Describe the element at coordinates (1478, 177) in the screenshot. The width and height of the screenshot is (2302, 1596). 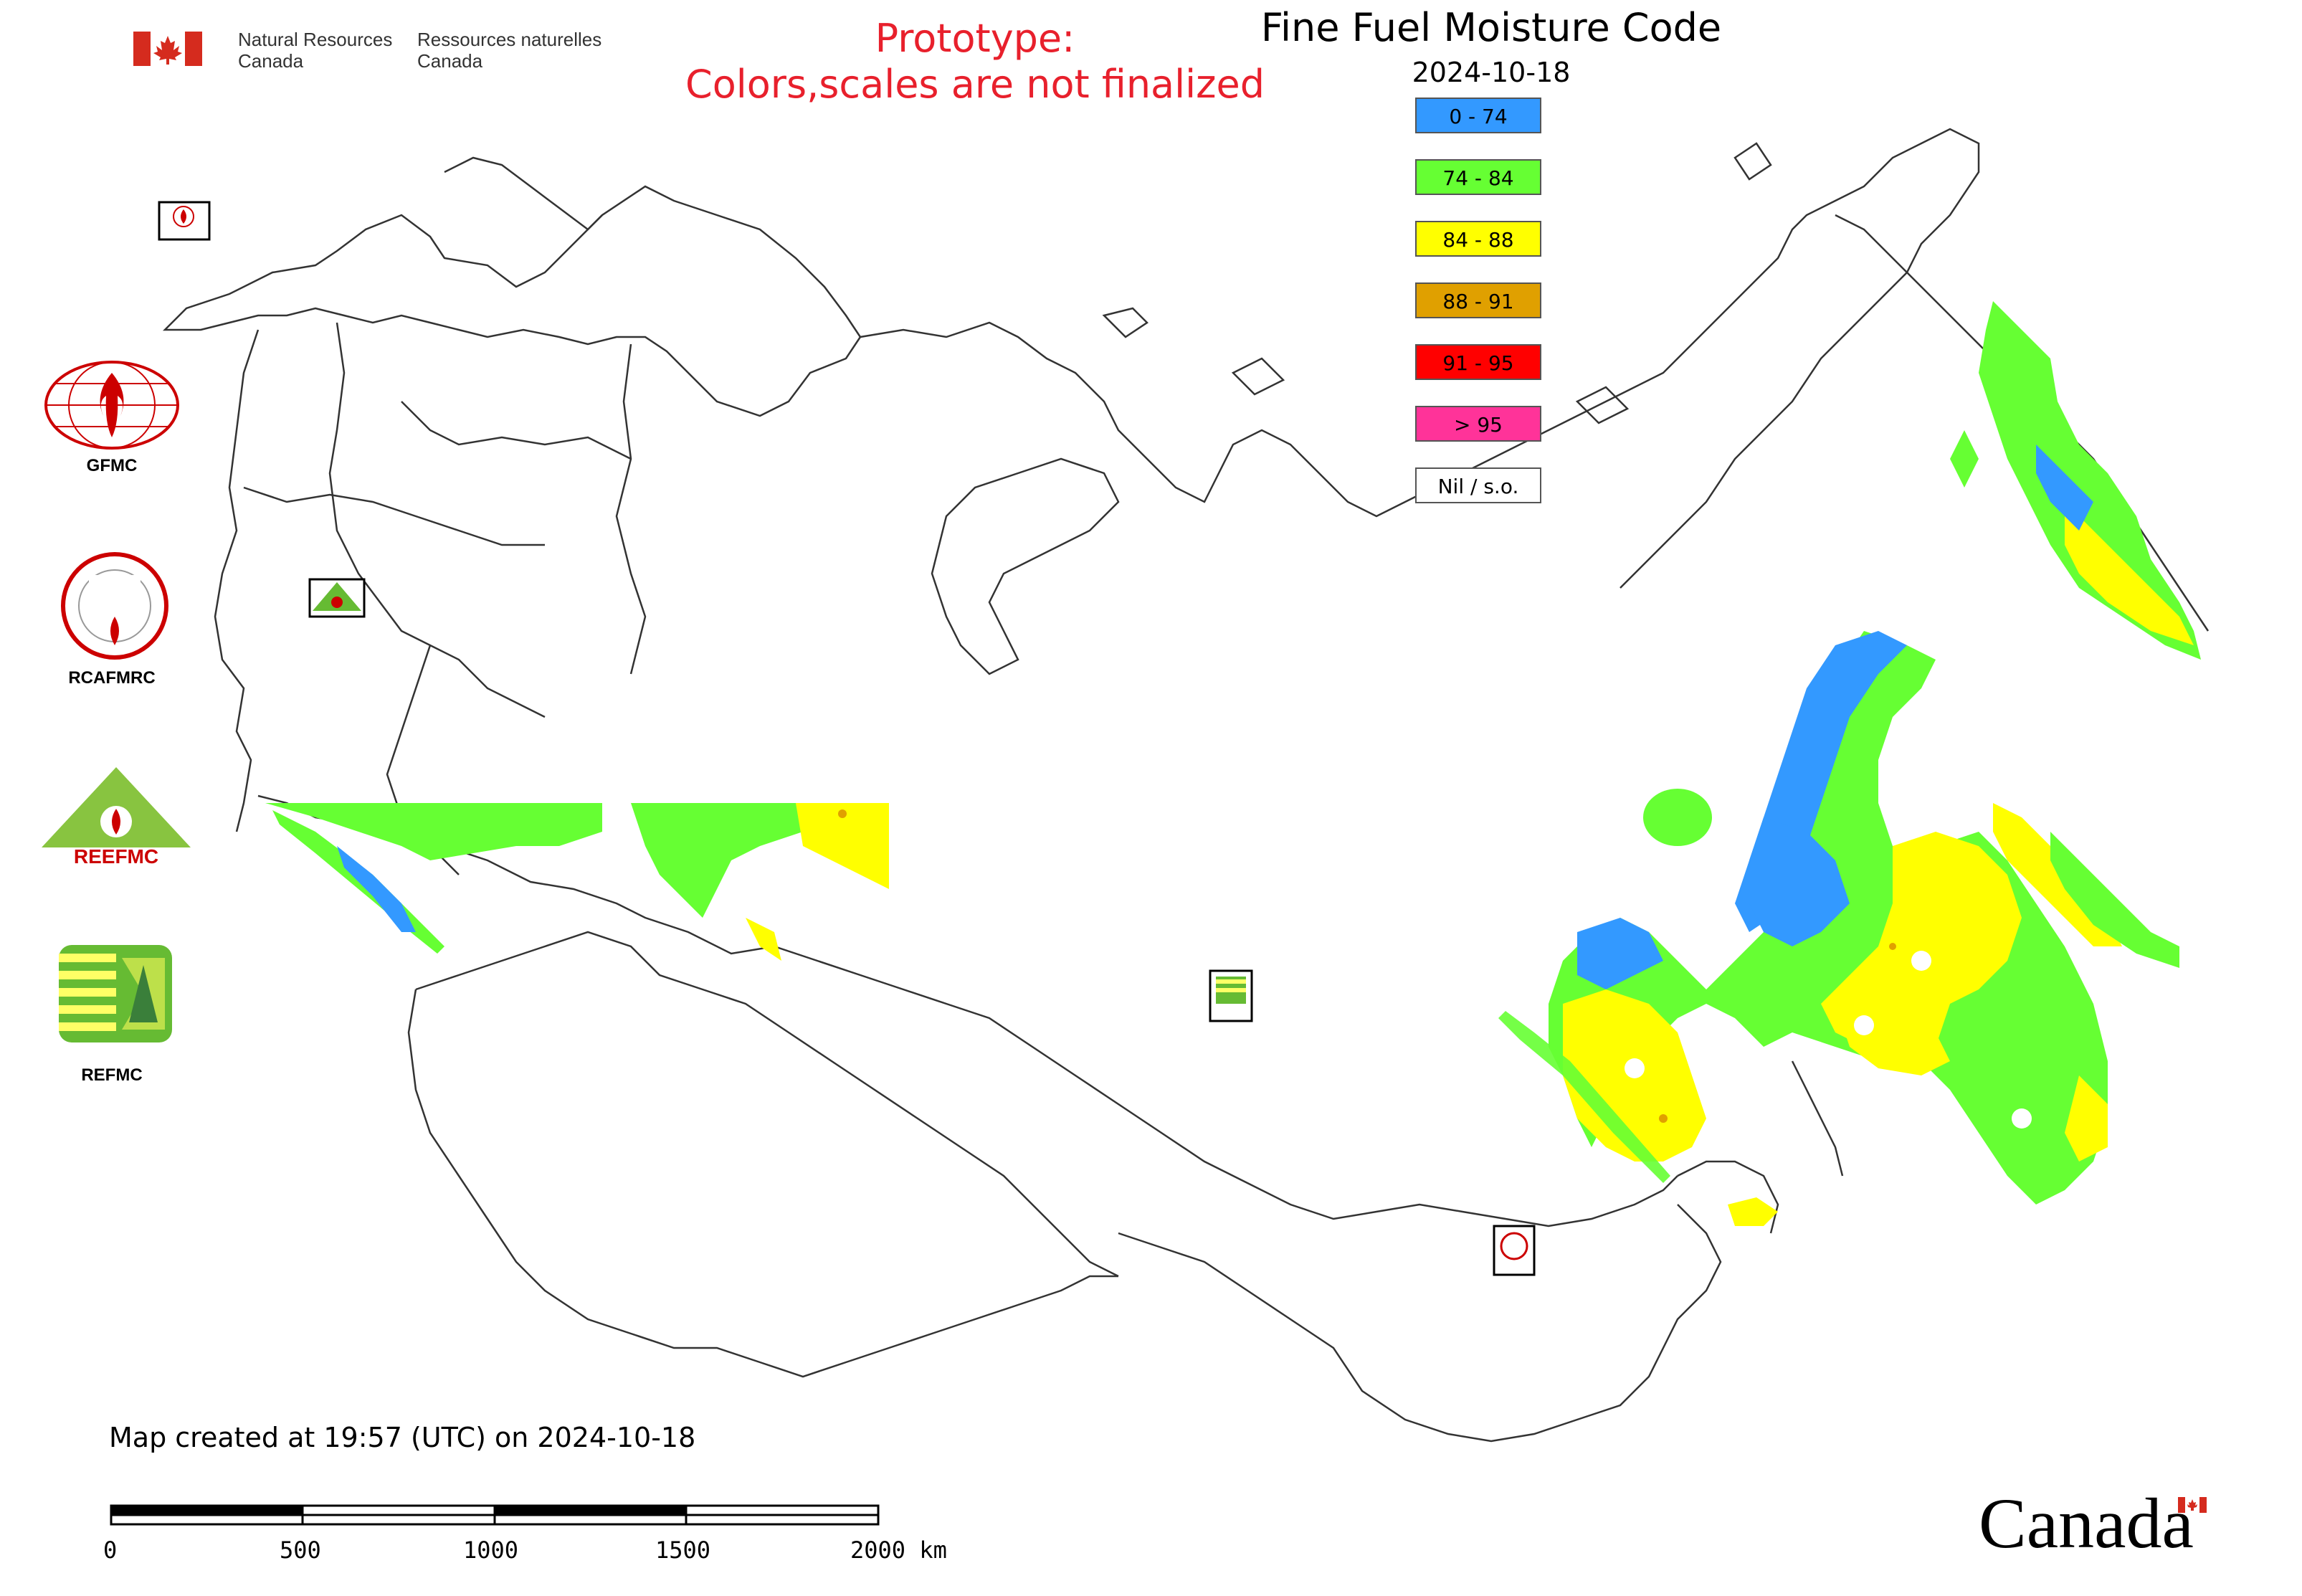
I see `legend-item-74-84: 74 - 84` at that location.